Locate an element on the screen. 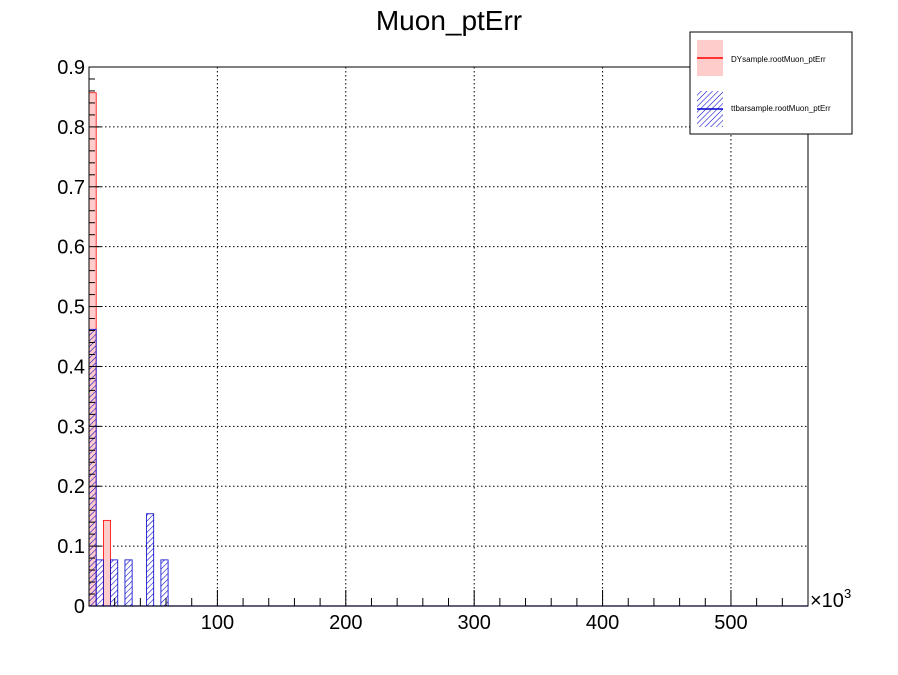 The image size is (898, 675). y-tick-label-8: 0.8 is located at coordinates (71, 128).